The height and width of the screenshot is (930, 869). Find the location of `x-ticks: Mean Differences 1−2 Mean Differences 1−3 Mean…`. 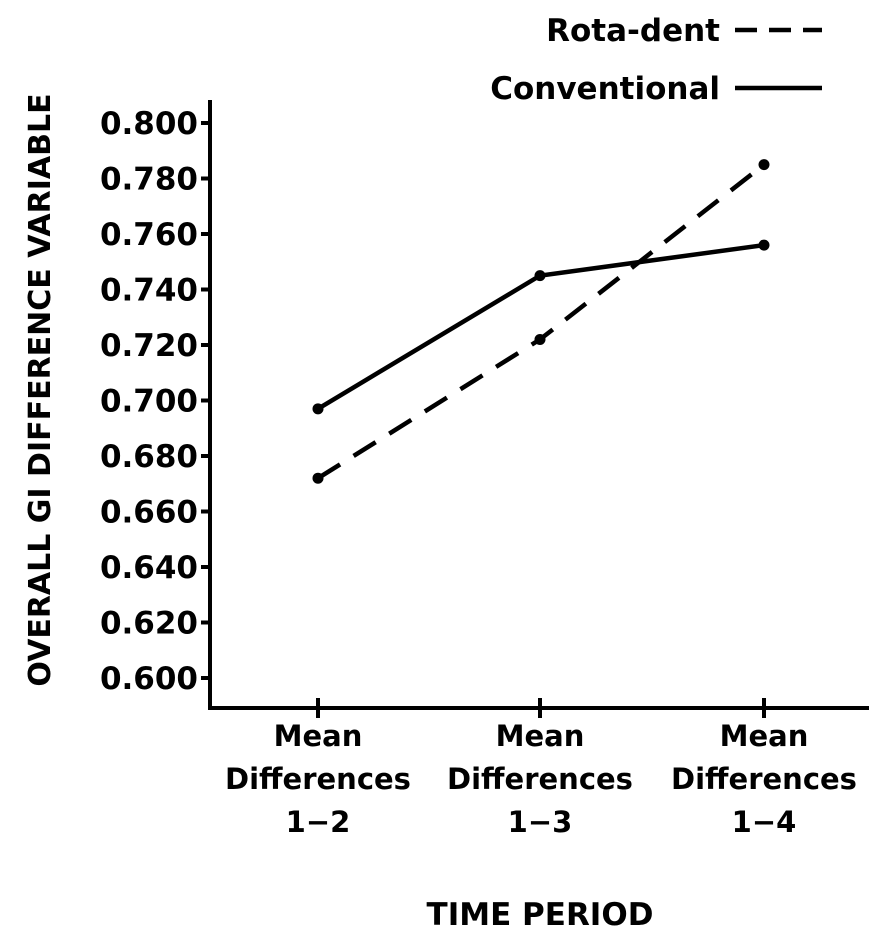

x-ticks: Mean Differences 1−2 Mean Differences 1−3 Mean… is located at coordinates (541, 768).